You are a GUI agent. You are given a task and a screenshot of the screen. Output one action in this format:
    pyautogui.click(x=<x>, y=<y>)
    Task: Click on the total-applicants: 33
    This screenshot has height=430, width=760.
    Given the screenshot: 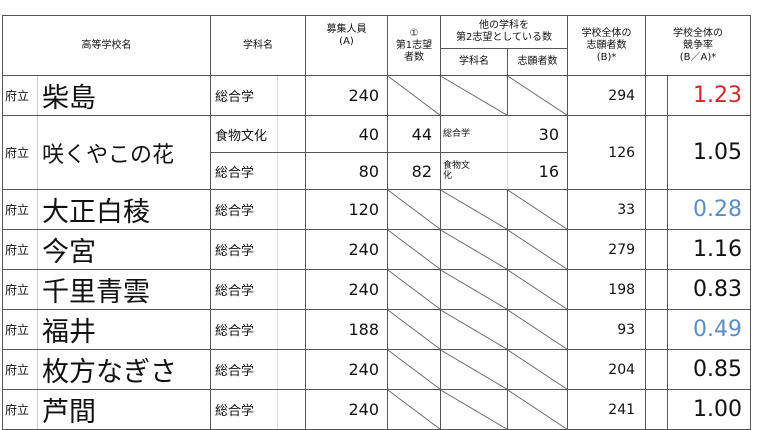 What is the action you would take?
    pyautogui.click(x=607, y=209)
    